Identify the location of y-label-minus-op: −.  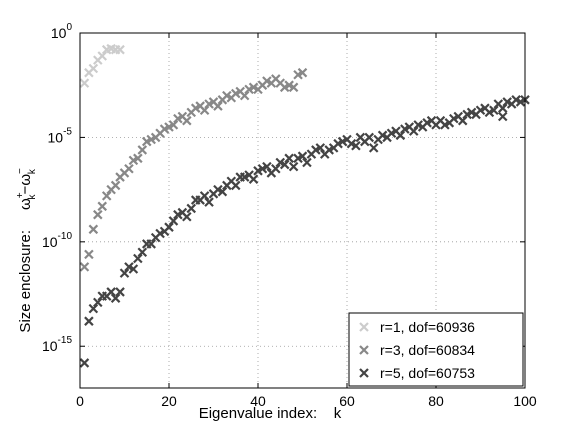
(25, 189).